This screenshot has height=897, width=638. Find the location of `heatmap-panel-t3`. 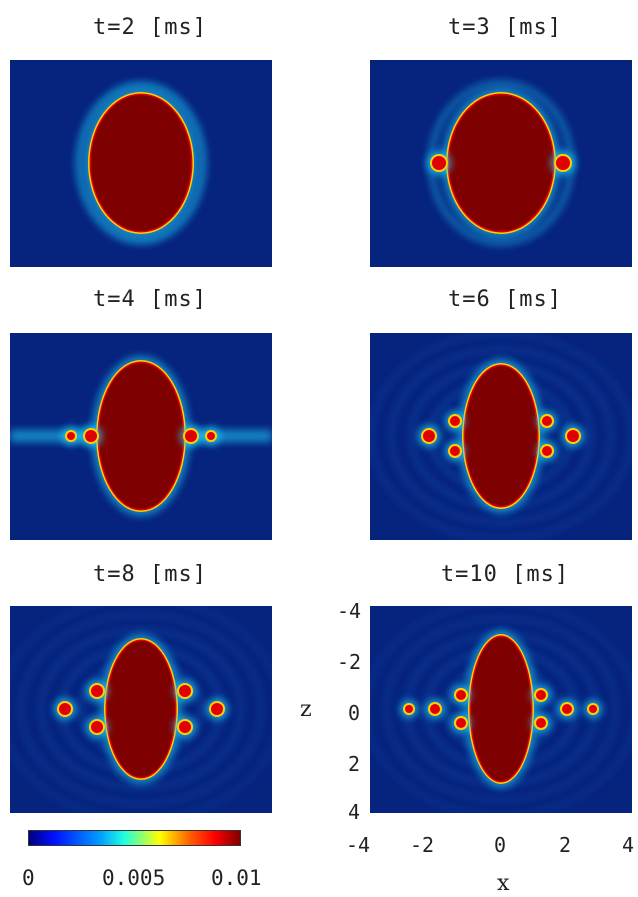

heatmap-panel-t3 is located at coordinates (501, 163).